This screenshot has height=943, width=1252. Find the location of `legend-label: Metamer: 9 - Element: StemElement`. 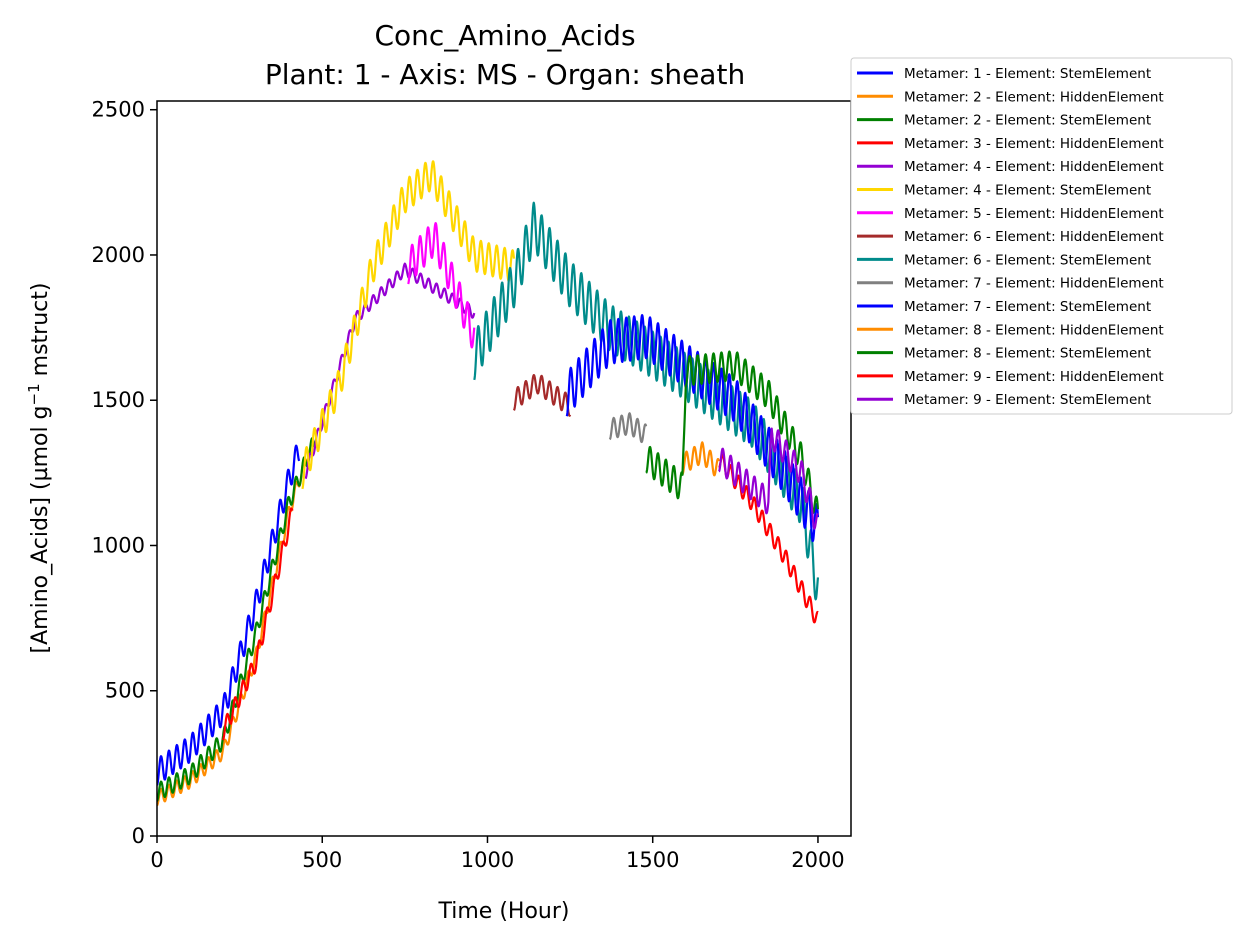

legend-label: Metamer: 9 - Element: StemElement is located at coordinates (1027, 400).